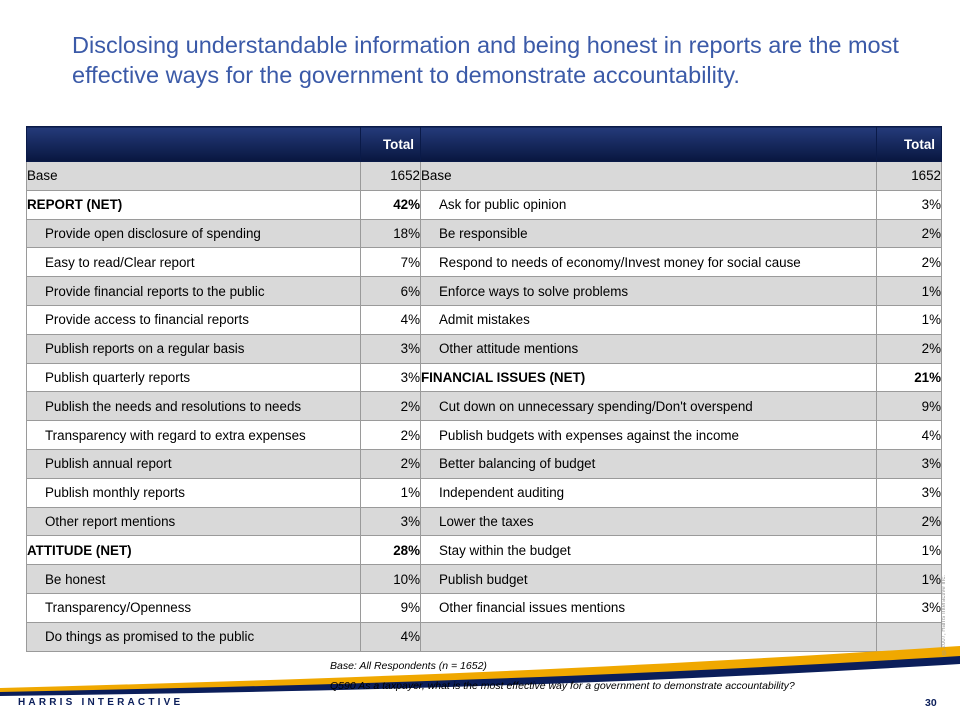 The width and height of the screenshot is (960, 720). Describe the element at coordinates (193, 521) in the screenshot. I see `left-item-label: Other report mentions` at that location.